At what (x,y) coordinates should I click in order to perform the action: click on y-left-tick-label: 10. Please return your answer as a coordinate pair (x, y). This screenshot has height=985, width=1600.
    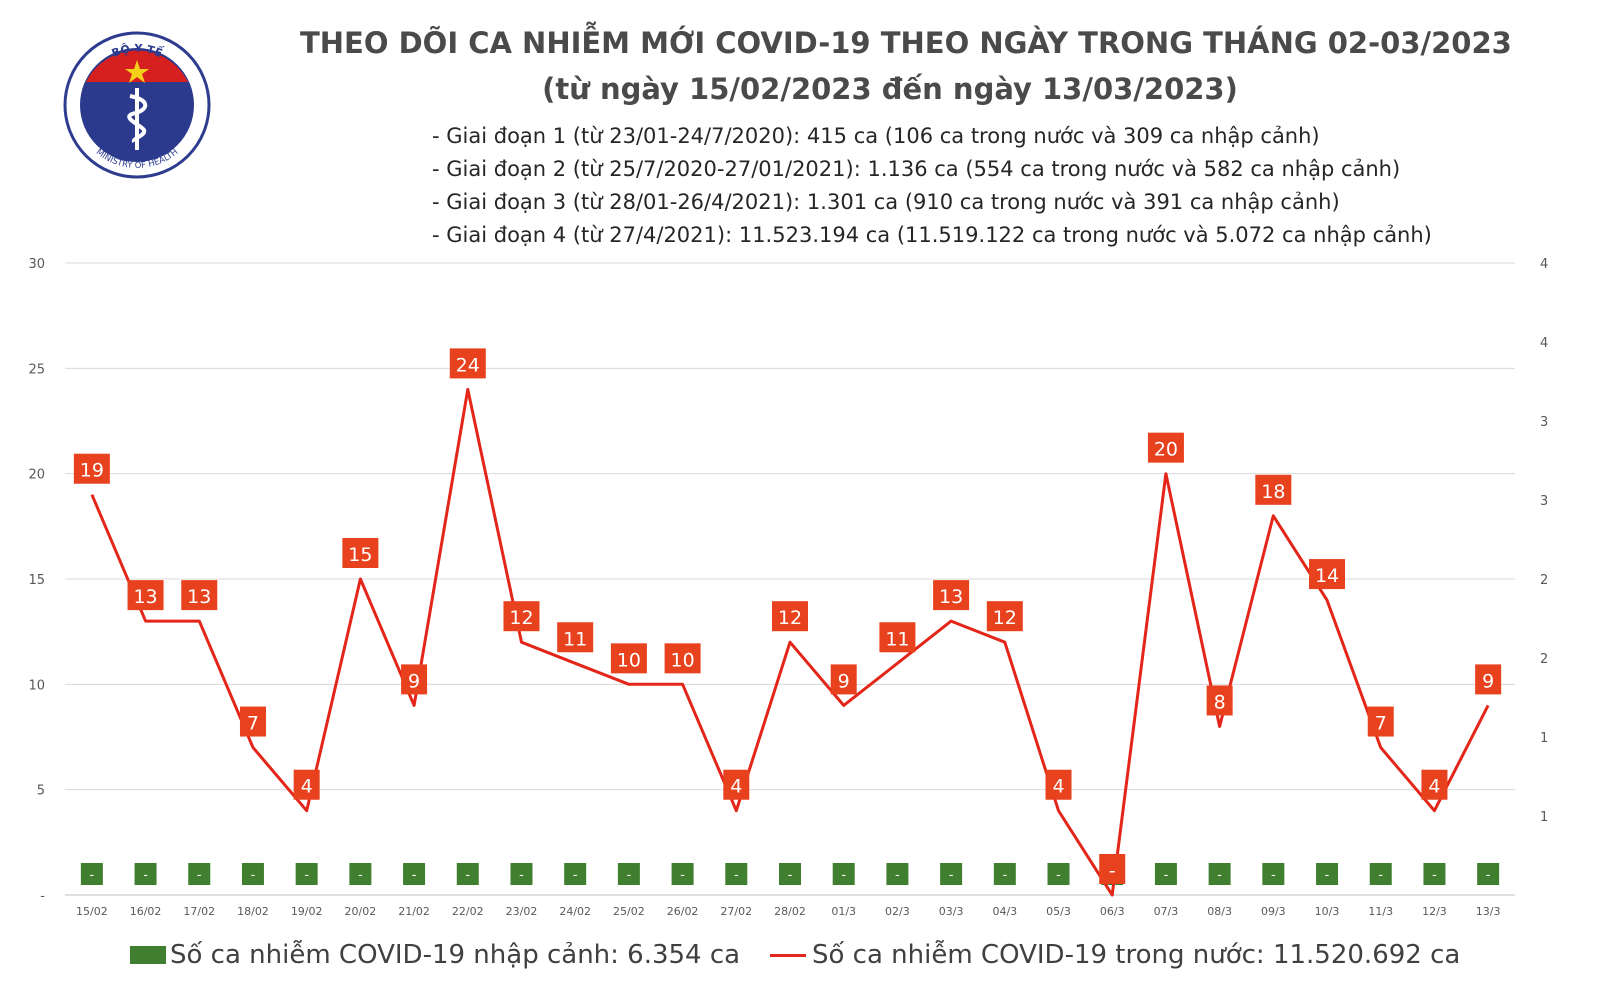
    Looking at the image, I should click on (36, 685).